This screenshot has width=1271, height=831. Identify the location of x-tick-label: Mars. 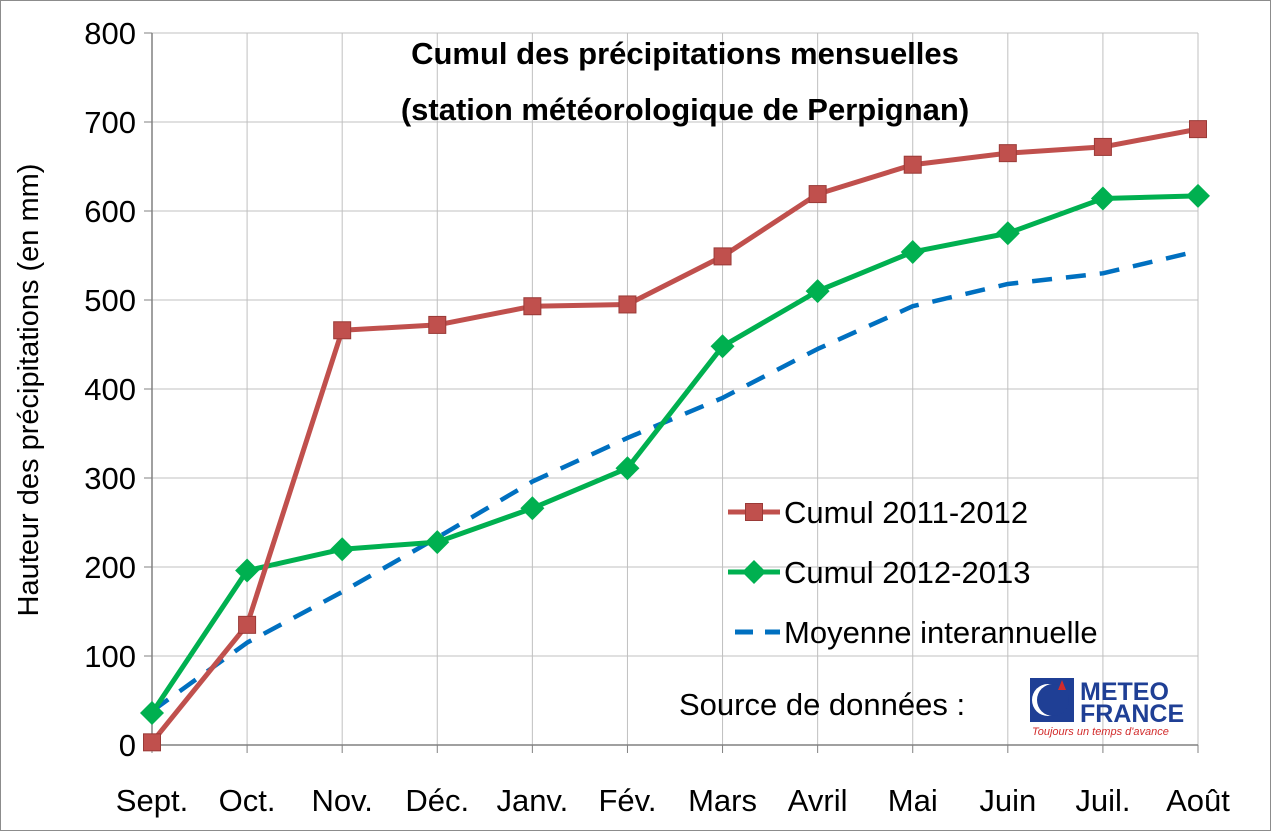
(722, 800).